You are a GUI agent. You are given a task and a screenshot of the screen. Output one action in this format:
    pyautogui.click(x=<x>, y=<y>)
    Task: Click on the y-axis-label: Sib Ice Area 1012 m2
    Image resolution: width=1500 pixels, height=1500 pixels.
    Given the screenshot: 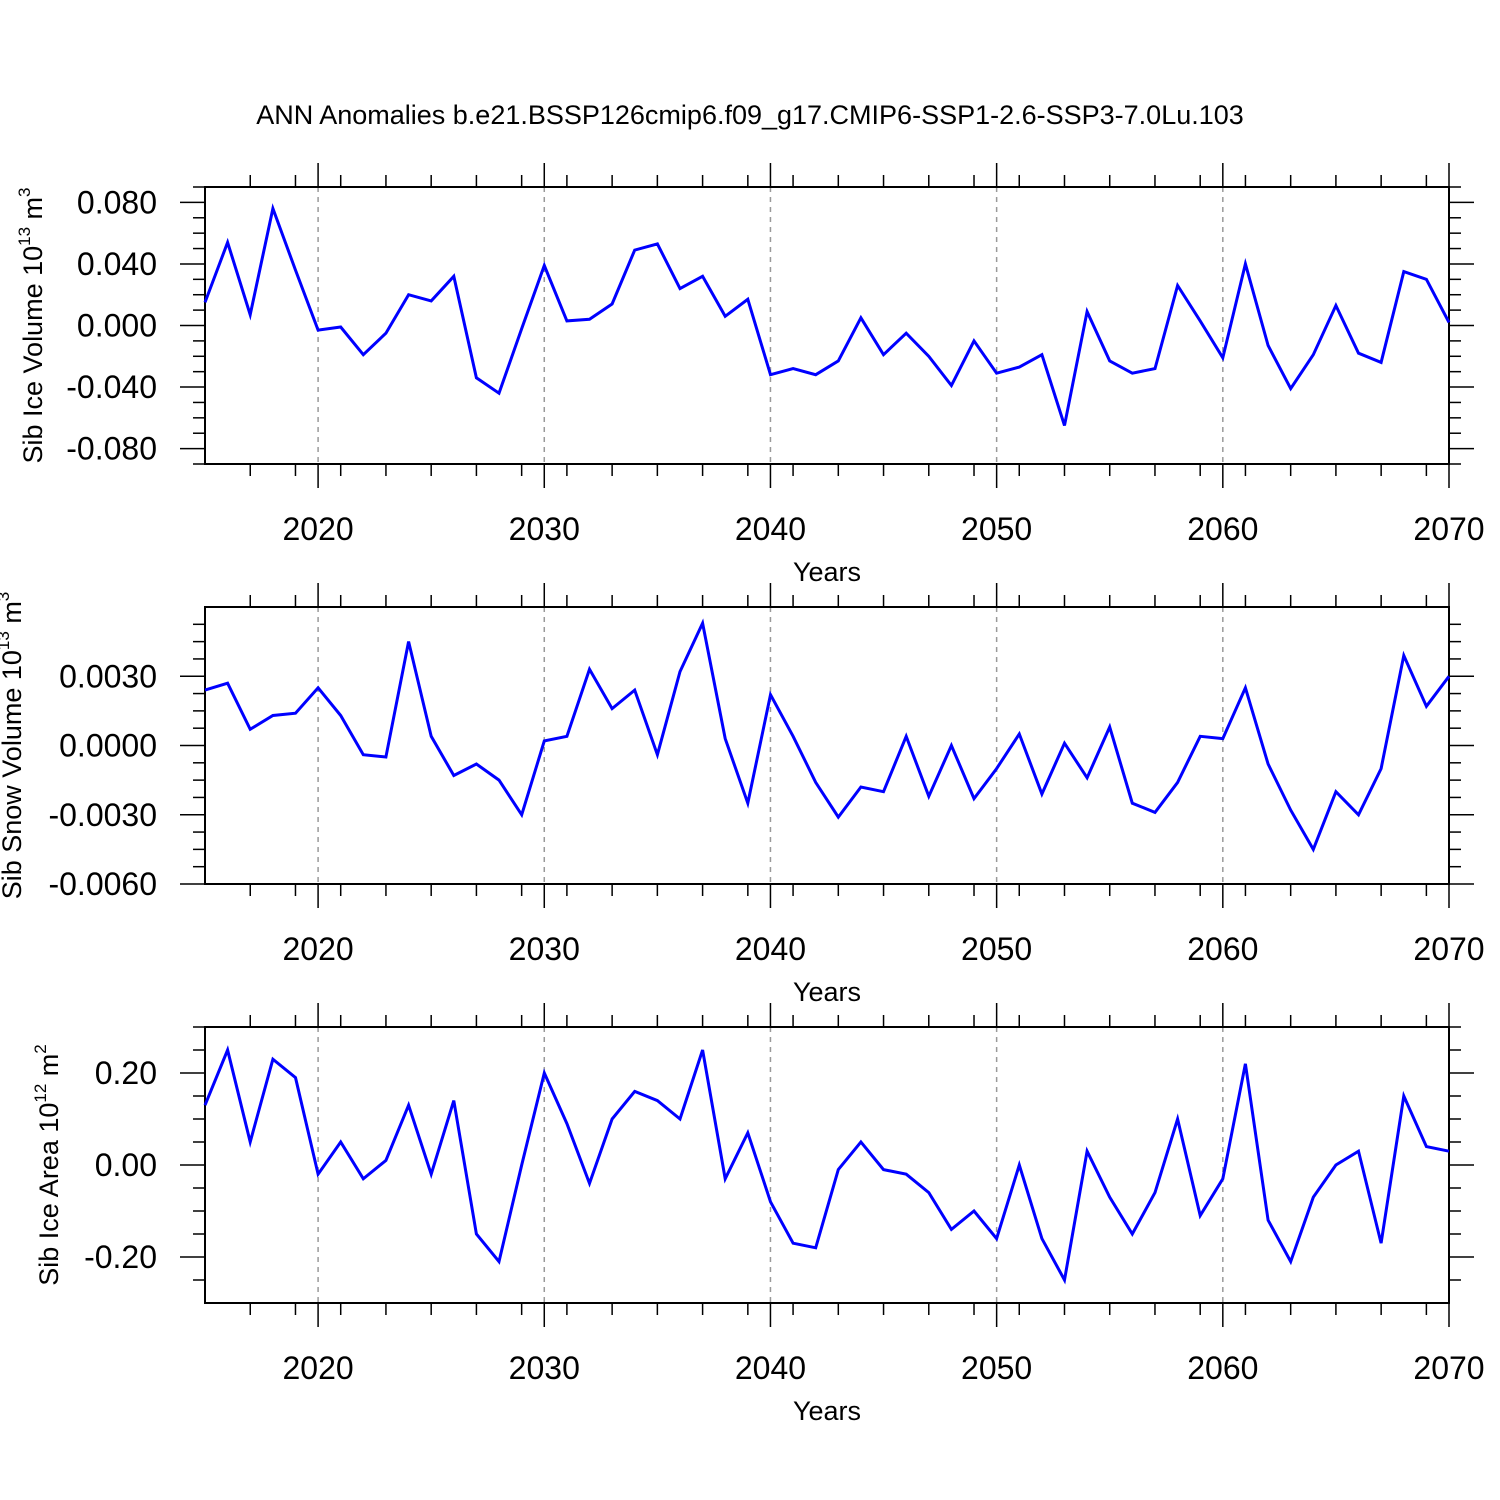 What is the action you would take?
    pyautogui.click(x=47, y=1165)
    